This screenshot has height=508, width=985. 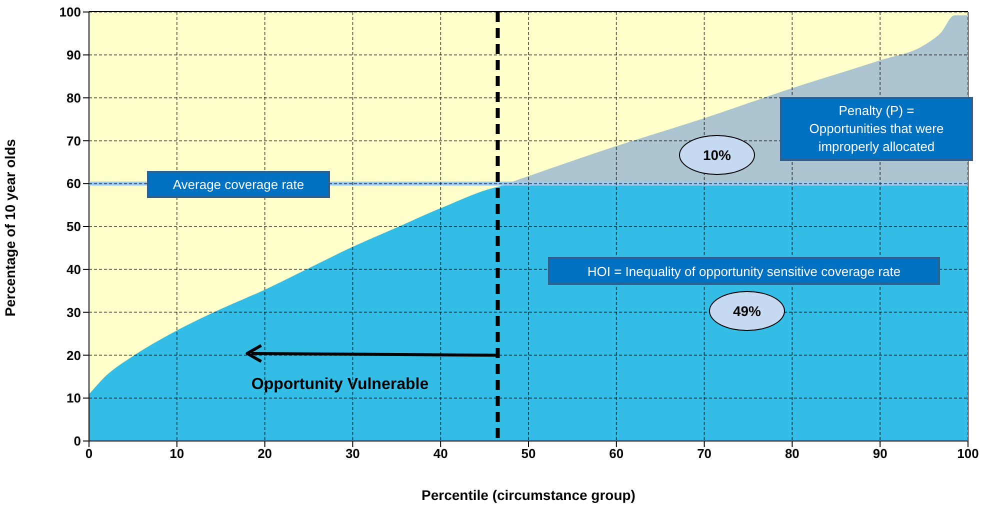 I want to click on y-tick-label: 10, so click(x=73, y=398).